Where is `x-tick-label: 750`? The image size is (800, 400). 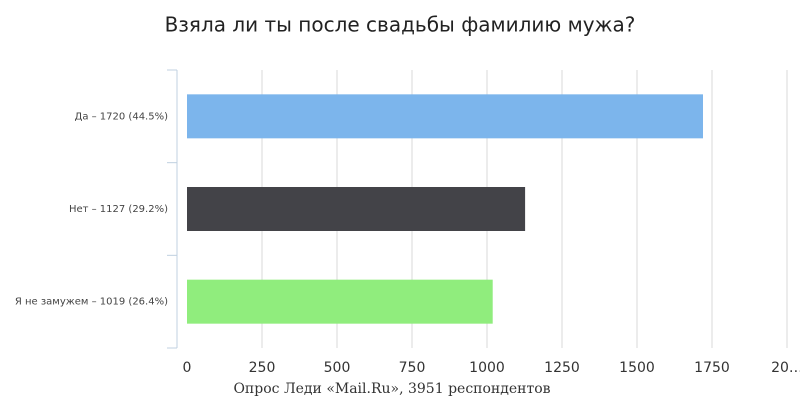 x-tick-label: 750 is located at coordinates (412, 368).